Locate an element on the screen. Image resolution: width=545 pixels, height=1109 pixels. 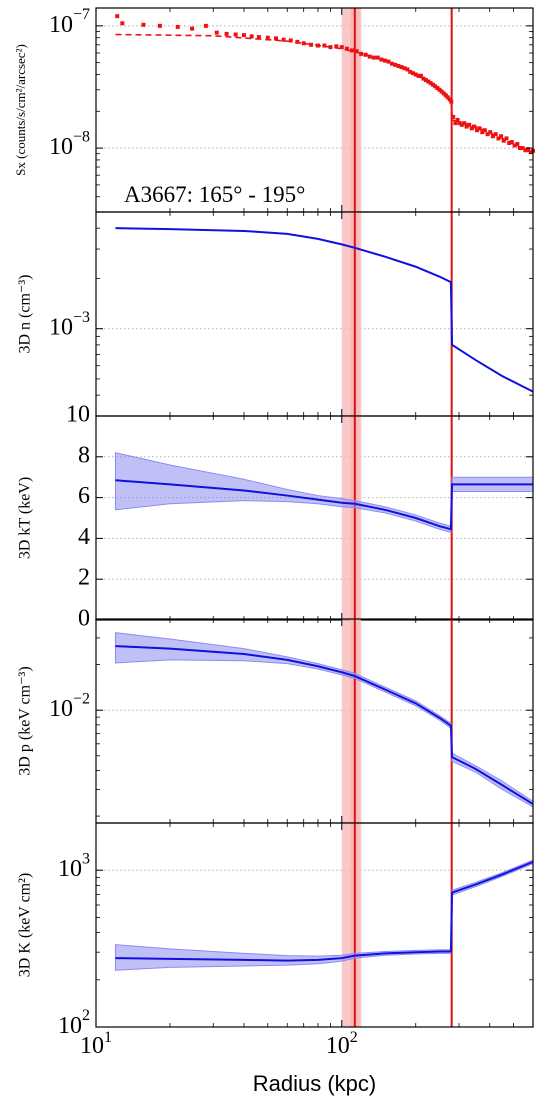
panel-annotation: A3667: 165° - 195° is located at coordinates (214, 194).